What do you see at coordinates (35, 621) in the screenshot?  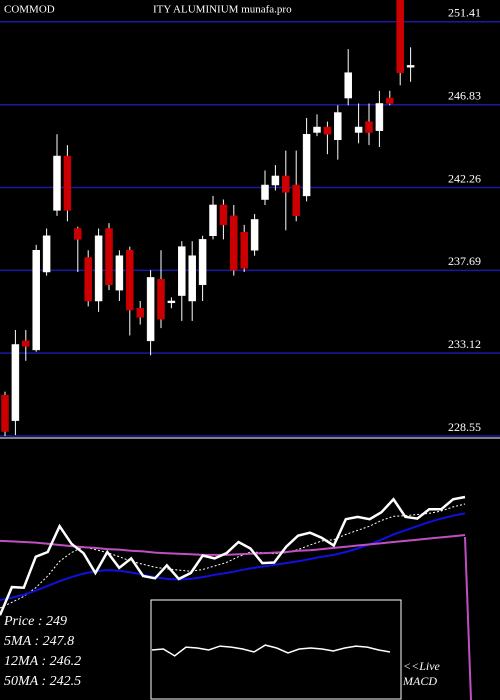 I see `info-price: Price : 249` at bounding box center [35, 621].